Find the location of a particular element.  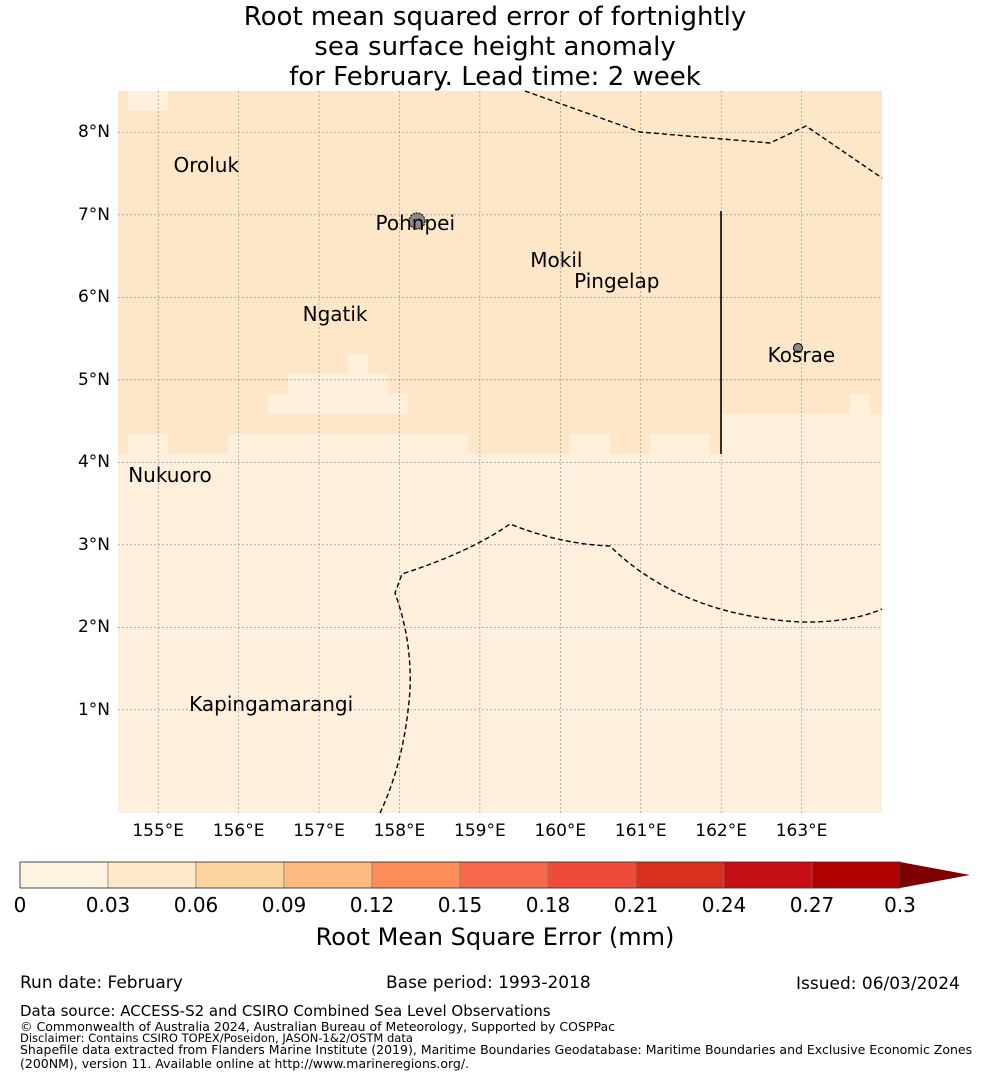

lon-label: 157°E is located at coordinates (319, 831).